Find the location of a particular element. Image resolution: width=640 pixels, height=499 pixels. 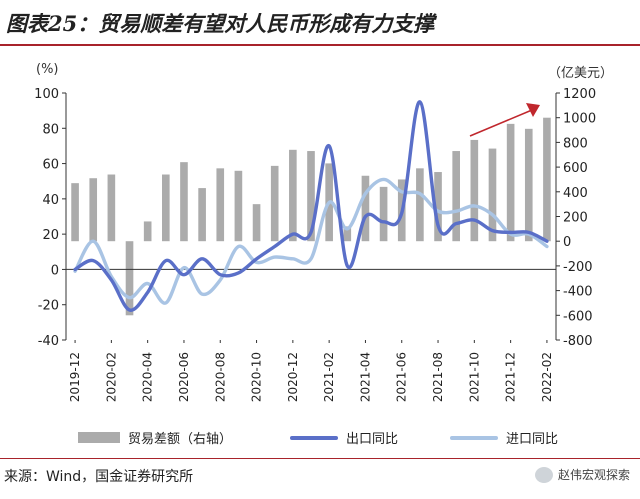

right-tick-label: 400 is located at coordinates (575, 193).